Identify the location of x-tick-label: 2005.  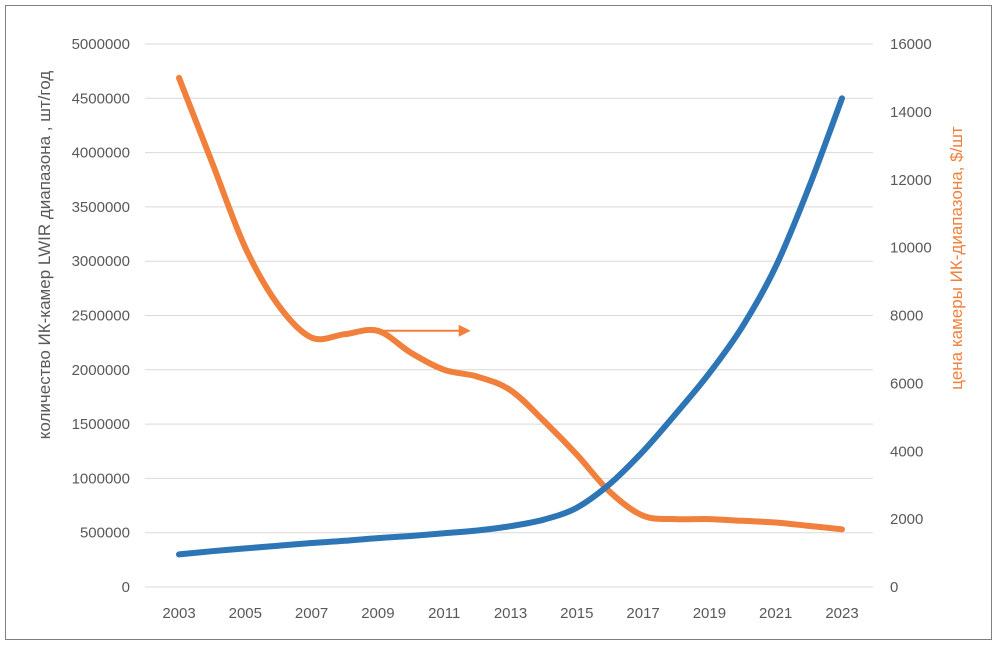
(245, 613).